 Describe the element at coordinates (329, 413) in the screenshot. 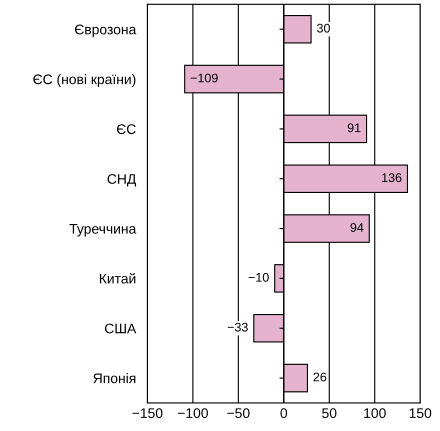

I see `x-tick-label: 50` at that location.